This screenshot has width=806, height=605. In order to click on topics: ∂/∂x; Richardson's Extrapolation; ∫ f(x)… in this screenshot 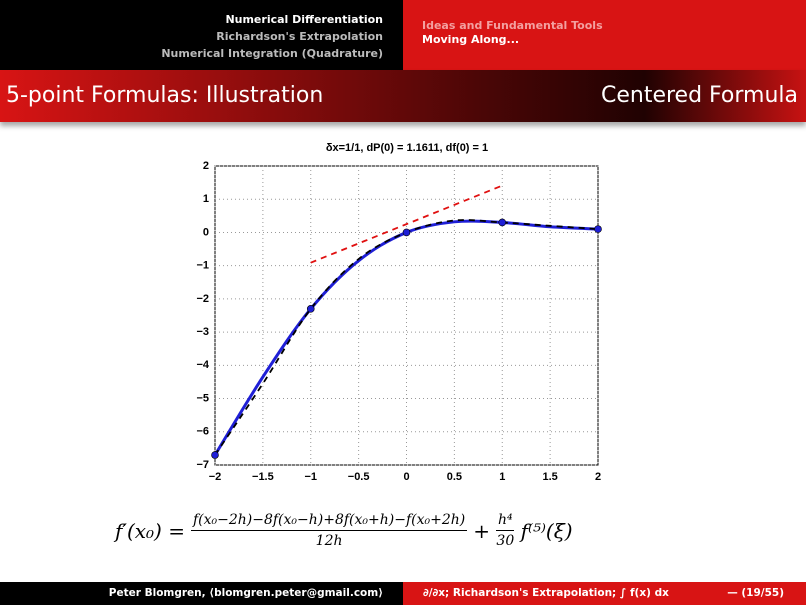, I will do `click(546, 593)`.